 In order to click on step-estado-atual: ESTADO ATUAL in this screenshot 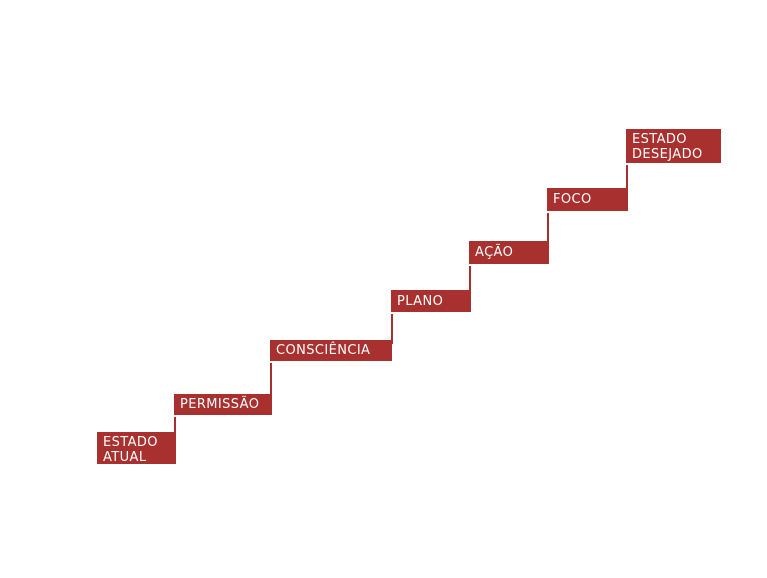, I will do `click(136, 449)`.